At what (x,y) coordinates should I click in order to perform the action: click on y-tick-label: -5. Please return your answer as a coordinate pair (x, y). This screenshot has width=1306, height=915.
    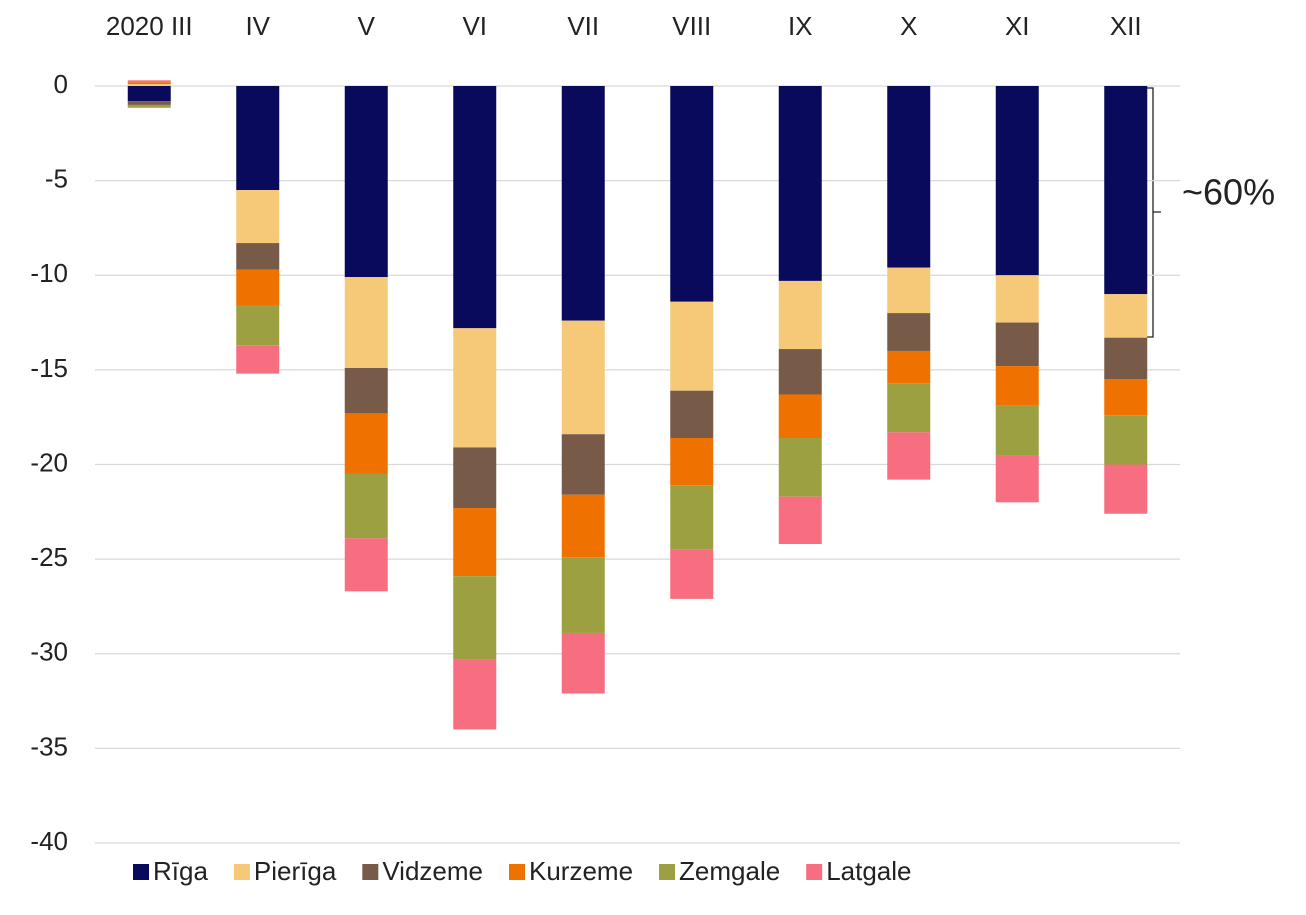
    Looking at the image, I should click on (56, 179).